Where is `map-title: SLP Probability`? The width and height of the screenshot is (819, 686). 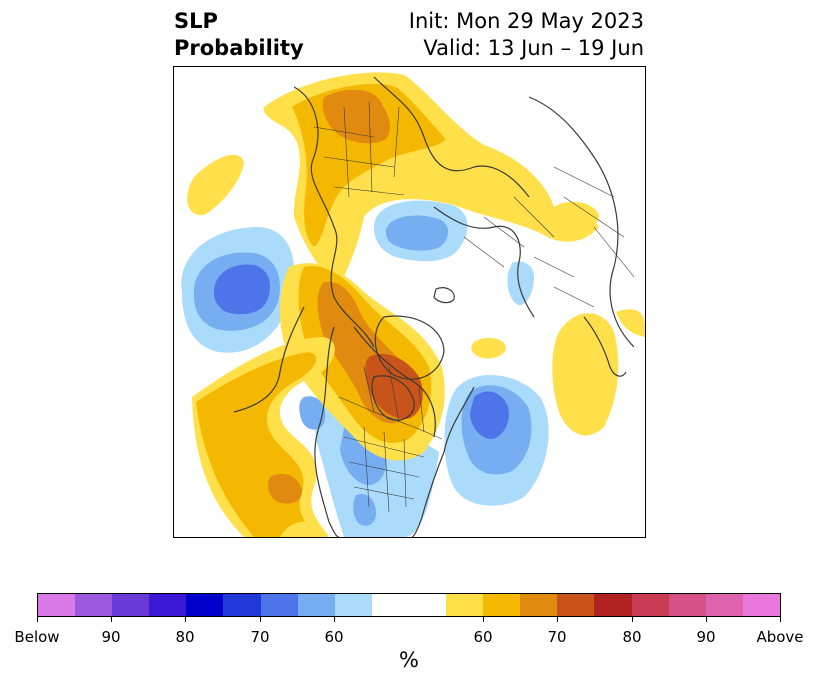 map-title: SLP Probability is located at coordinates (239, 35).